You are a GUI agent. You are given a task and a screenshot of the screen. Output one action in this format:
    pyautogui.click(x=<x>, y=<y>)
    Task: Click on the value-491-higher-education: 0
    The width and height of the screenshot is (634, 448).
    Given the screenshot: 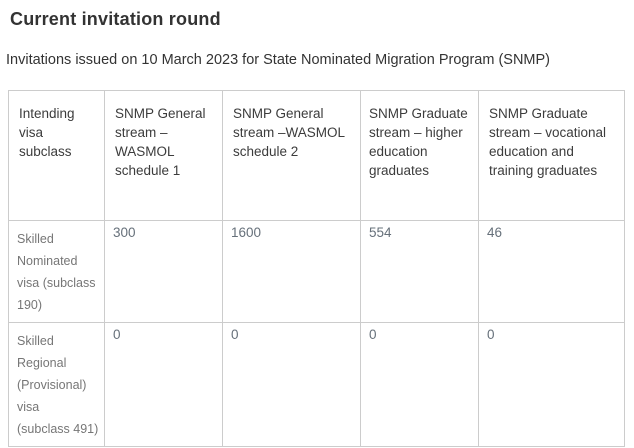 What is the action you would take?
    pyautogui.click(x=419, y=384)
    